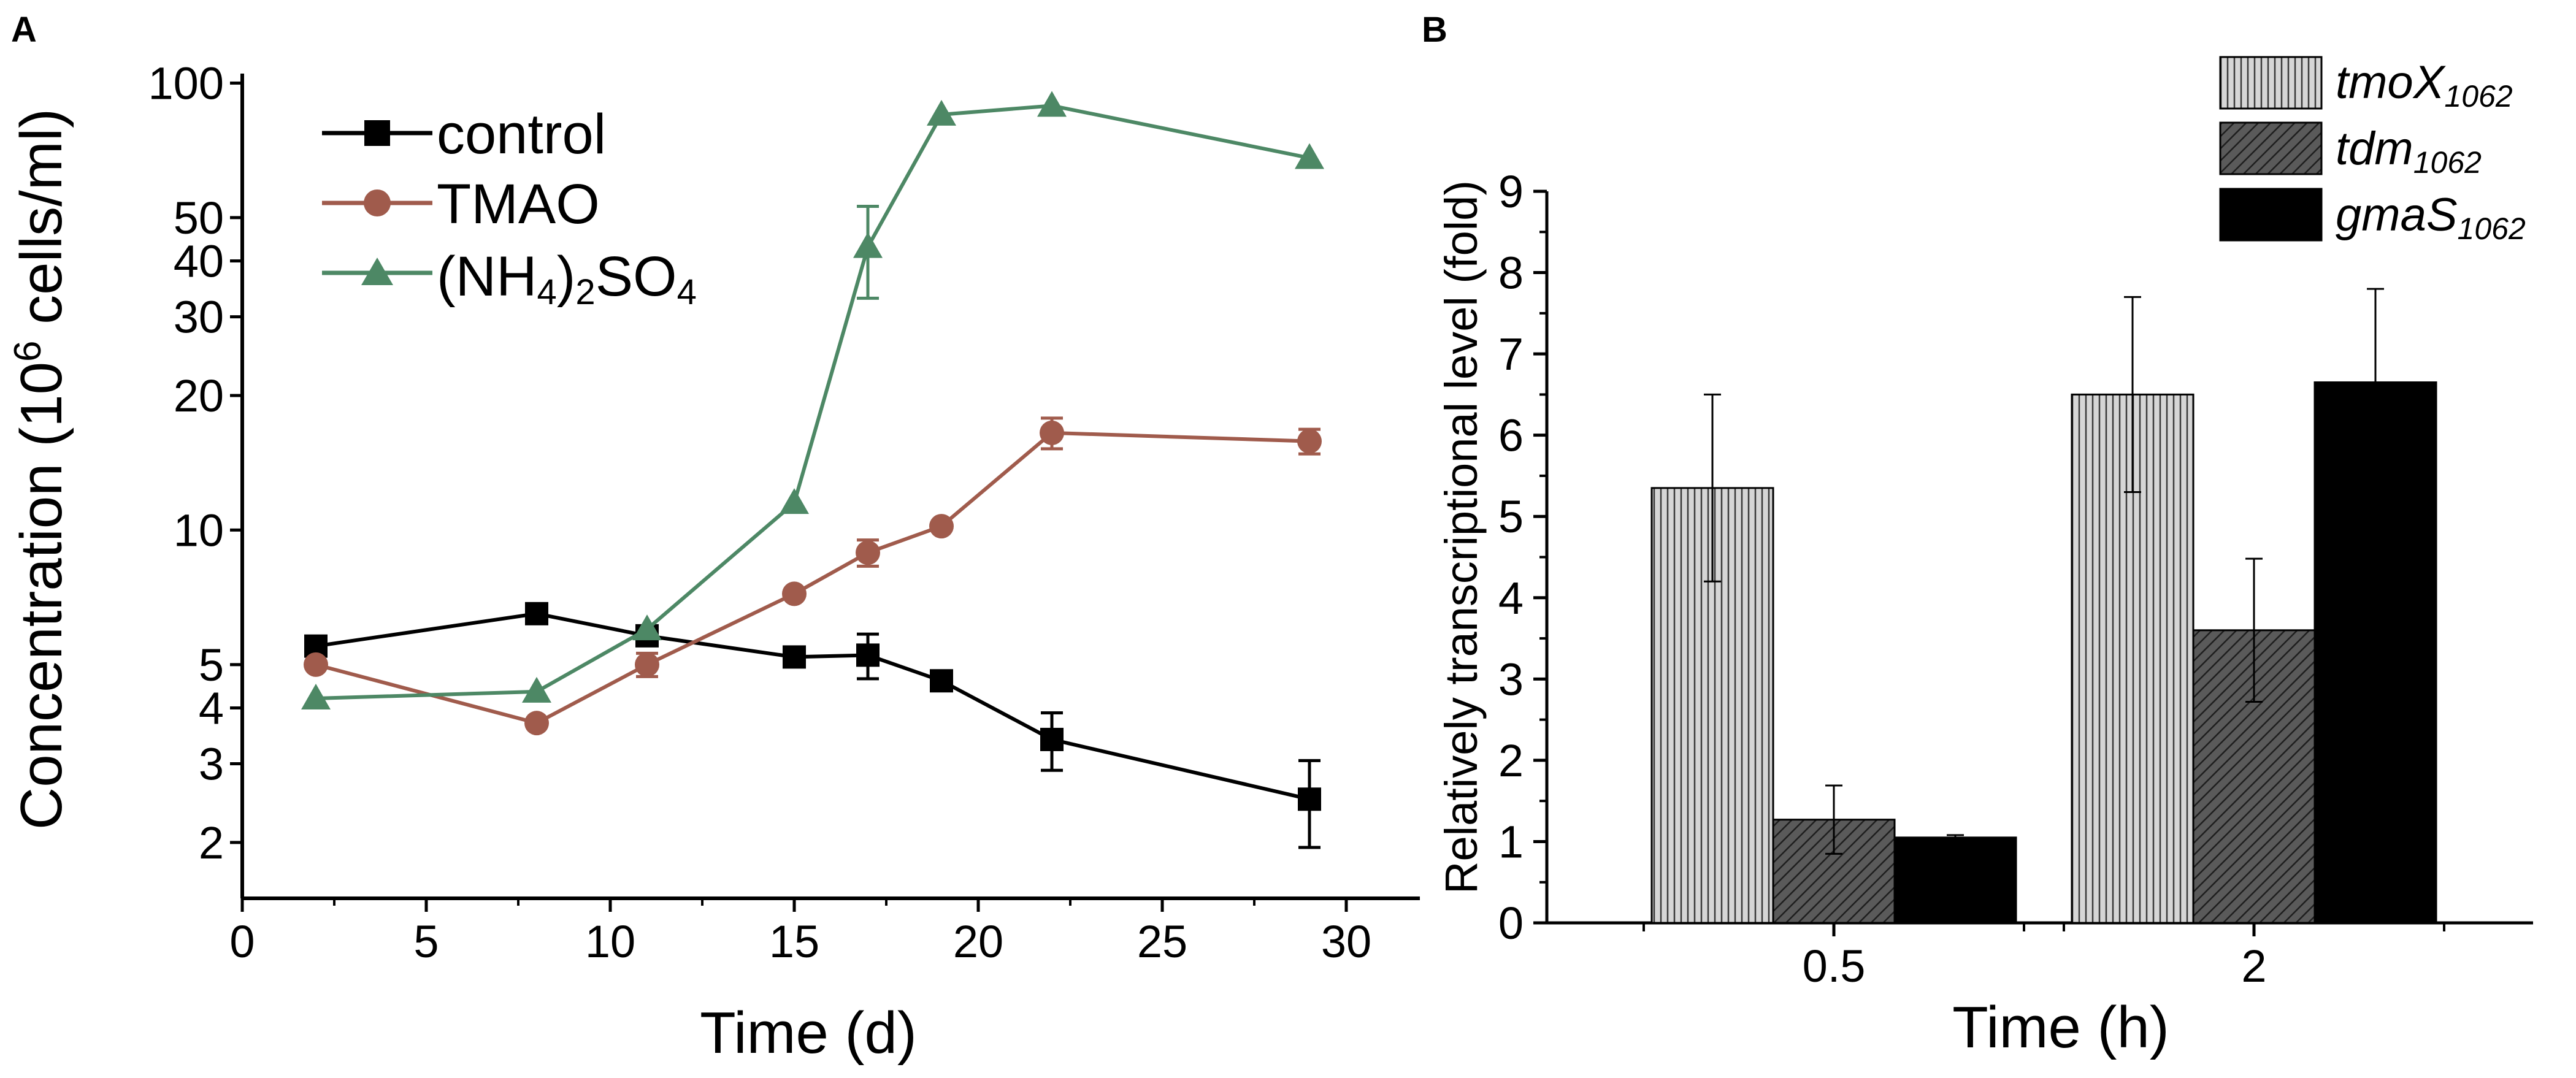 Image resolution: width=2576 pixels, height=1078 pixels. What do you see at coordinates (242, 941) in the screenshot?
I see `x-tick-label: 0` at bounding box center [242, 941].